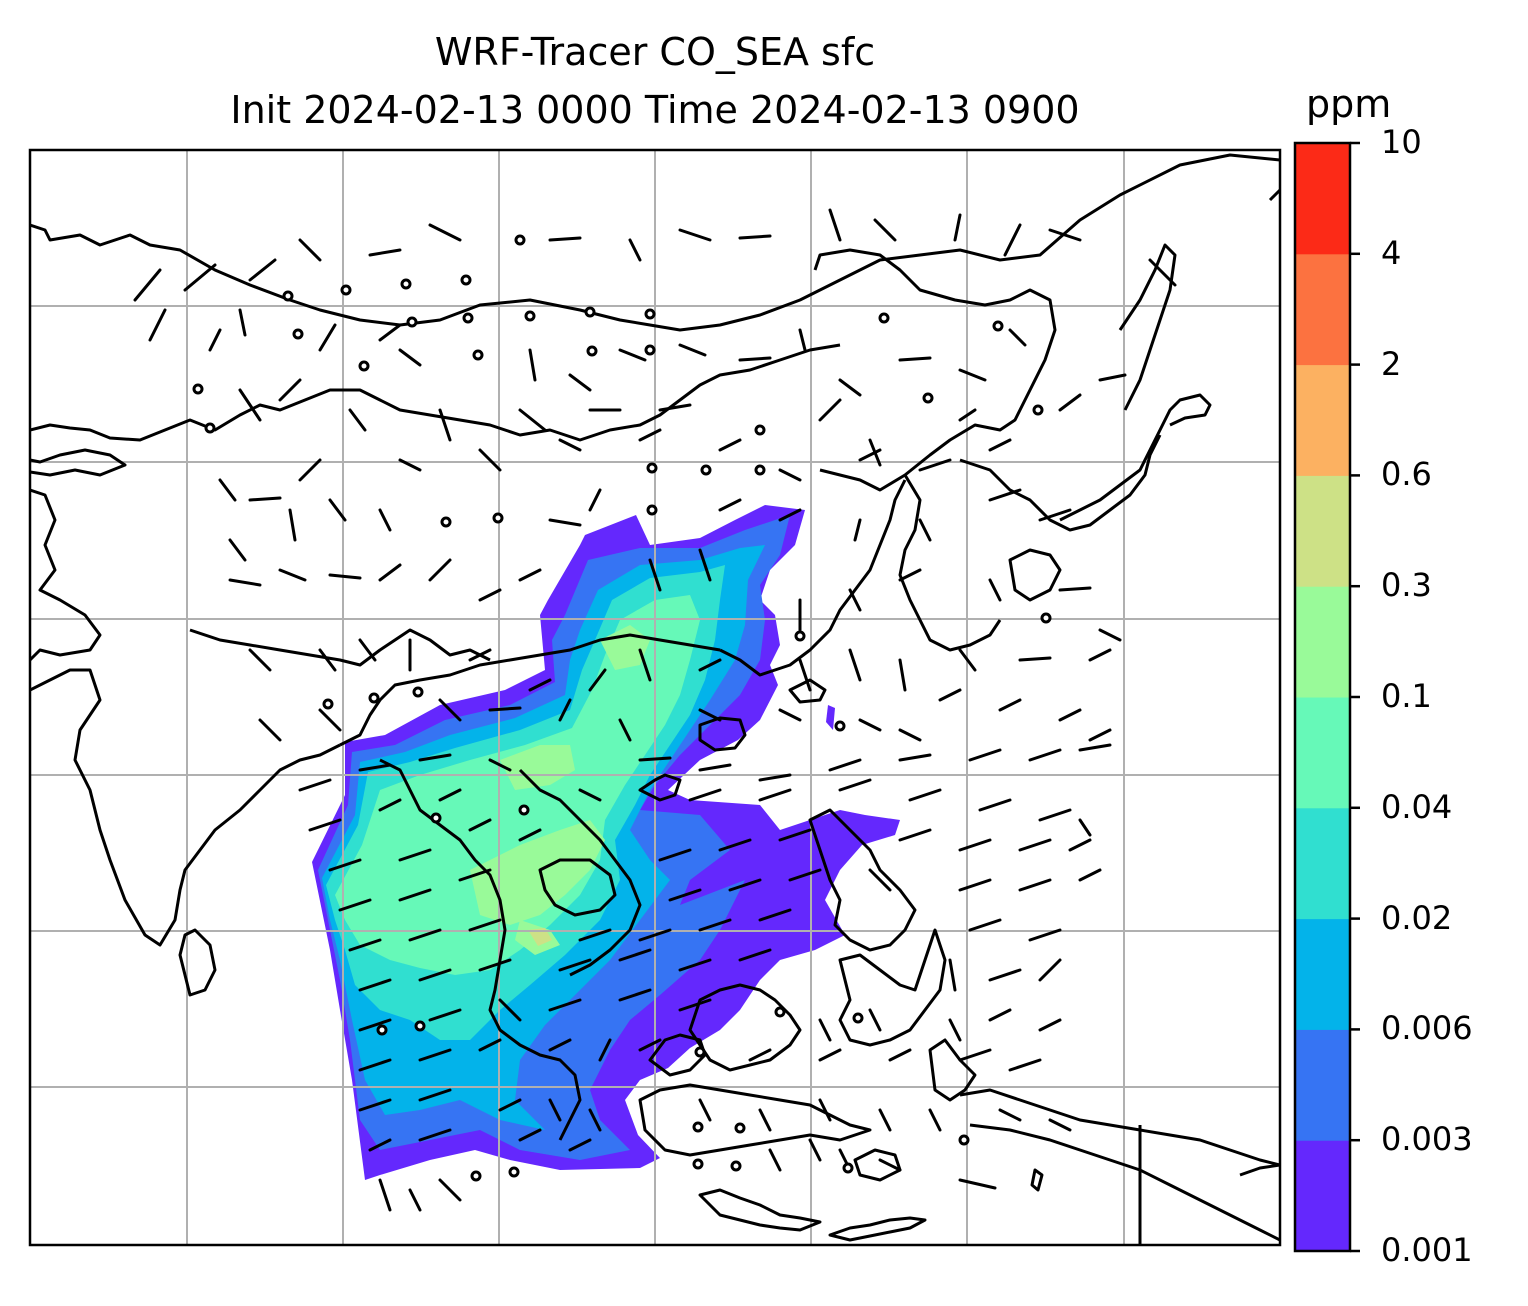 The width and height of the screenshot is (1528, 1306). What do you see at coordinates (830, 717) in the screenshot?
I see `tracer-patch-scs` at bounding box center [830, 717].